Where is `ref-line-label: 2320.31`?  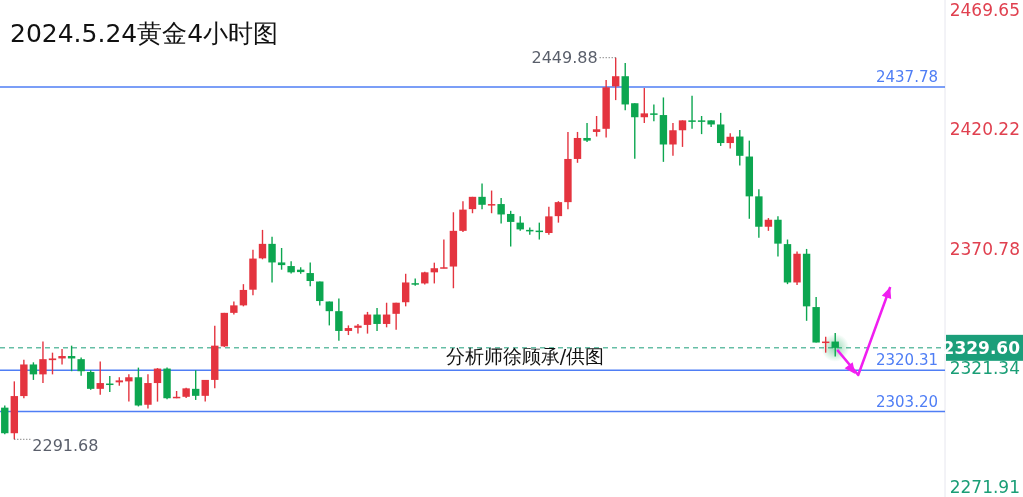
ref-line-label: 2320.31 is located at coordinates (906, 360).